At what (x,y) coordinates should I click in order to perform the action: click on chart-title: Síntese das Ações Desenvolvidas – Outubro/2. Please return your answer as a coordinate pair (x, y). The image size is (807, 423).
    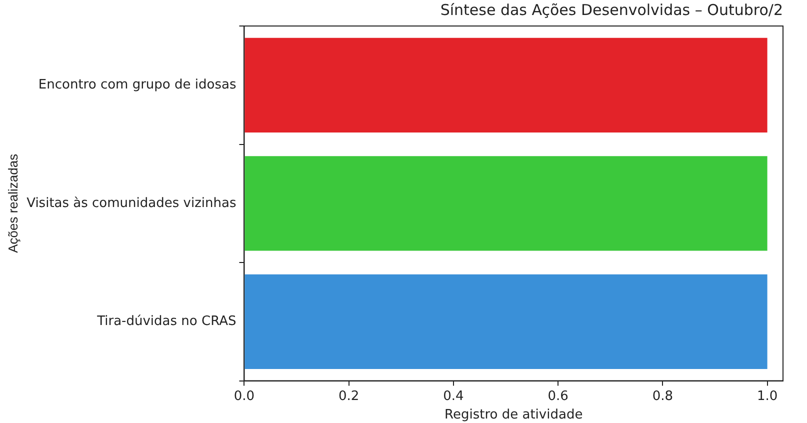
    Looking at the image, I should click on (611, 9).